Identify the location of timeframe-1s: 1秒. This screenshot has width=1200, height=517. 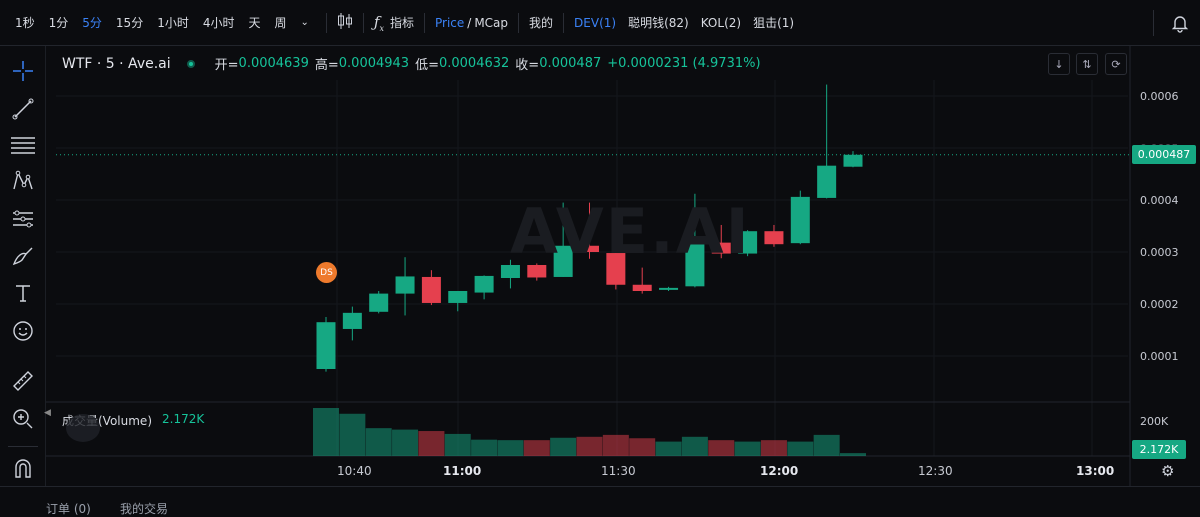
(25, 23).